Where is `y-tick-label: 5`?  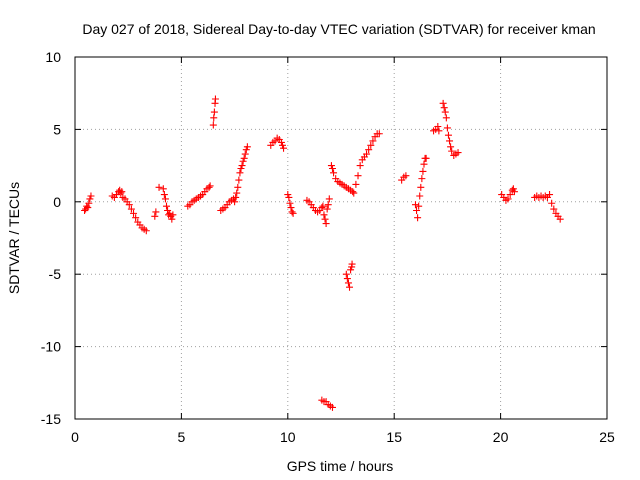
y-tick-label: 5 is located at coordinates (57, 129).